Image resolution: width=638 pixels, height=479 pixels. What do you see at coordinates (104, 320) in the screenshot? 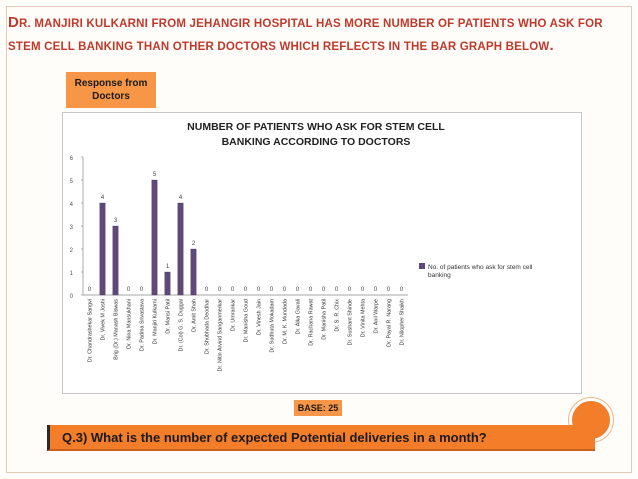
I see `x-tick-label: Dr. Vivek M Joshi` at bounding box center [104, 320].